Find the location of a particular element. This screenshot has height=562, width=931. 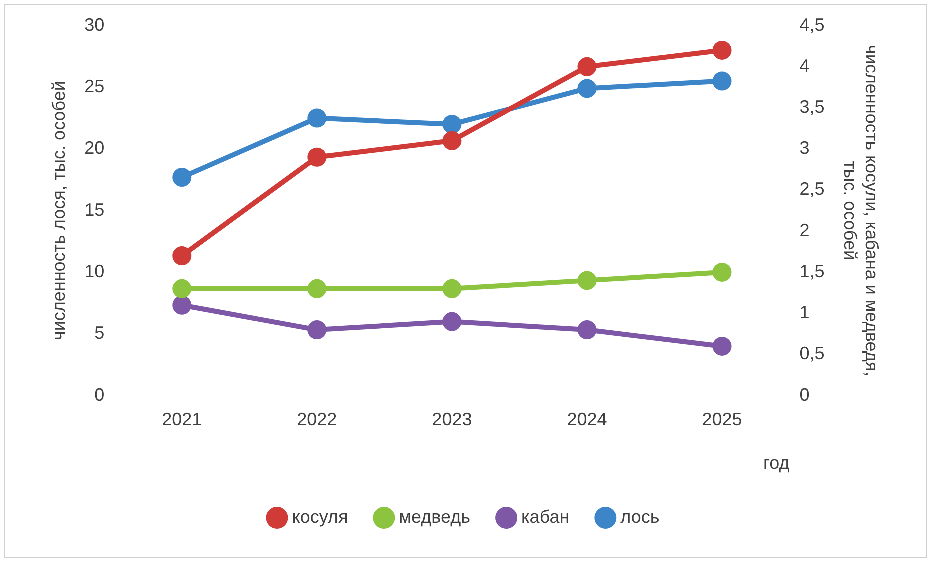

y-tick-label: 25 is located at coordinates (94, 86).